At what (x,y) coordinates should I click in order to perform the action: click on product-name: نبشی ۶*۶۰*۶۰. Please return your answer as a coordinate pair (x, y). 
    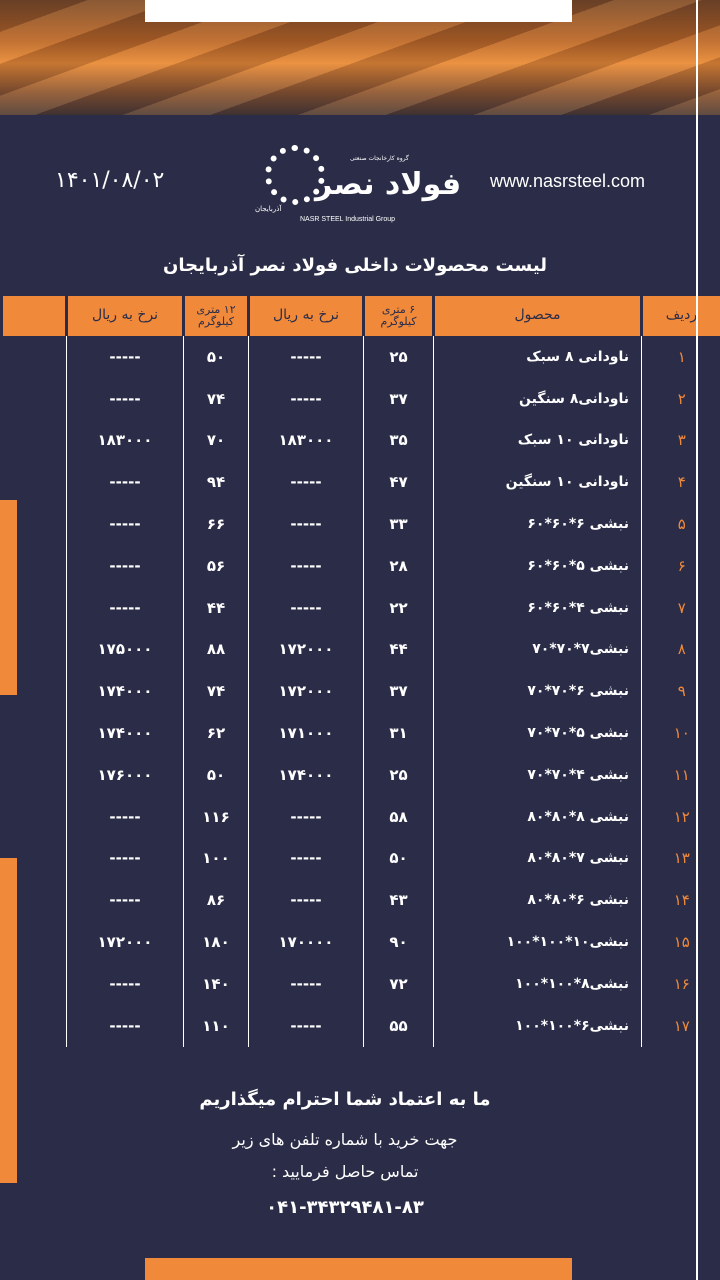
    Looking at the image, I should click on (537, 524).